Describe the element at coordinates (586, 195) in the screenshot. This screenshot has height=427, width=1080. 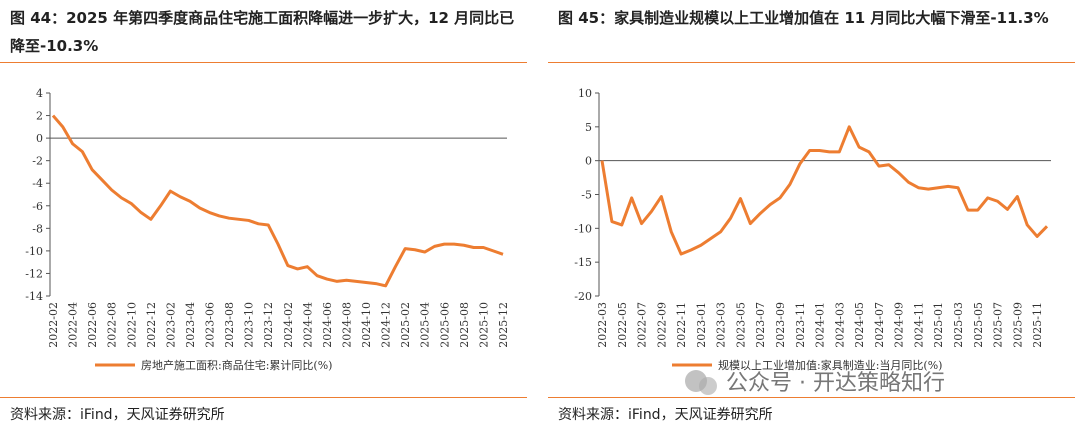
I see `y-tick-label: -5` at that location.